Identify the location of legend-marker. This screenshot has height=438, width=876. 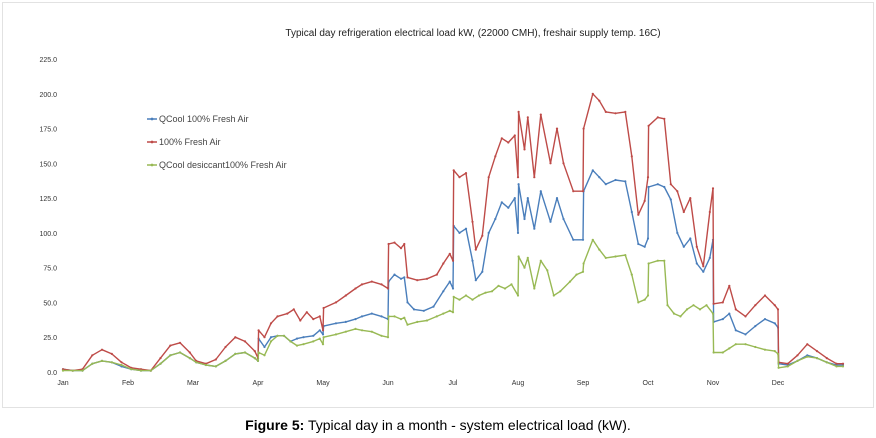
(152, 142).